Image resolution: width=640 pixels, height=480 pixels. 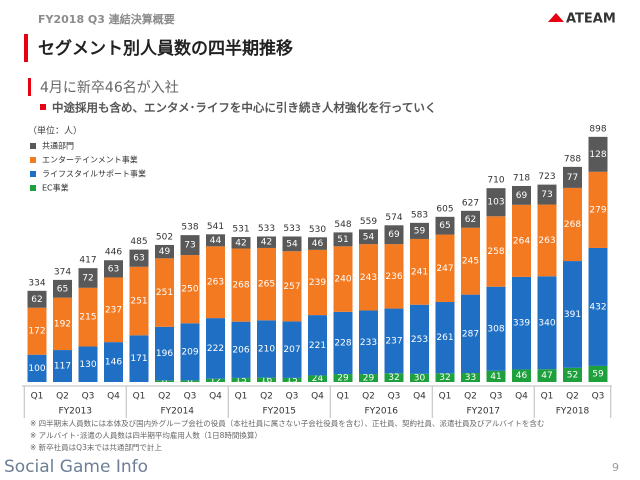 I want to click on total-label: 446, so click(x=113, y=253).